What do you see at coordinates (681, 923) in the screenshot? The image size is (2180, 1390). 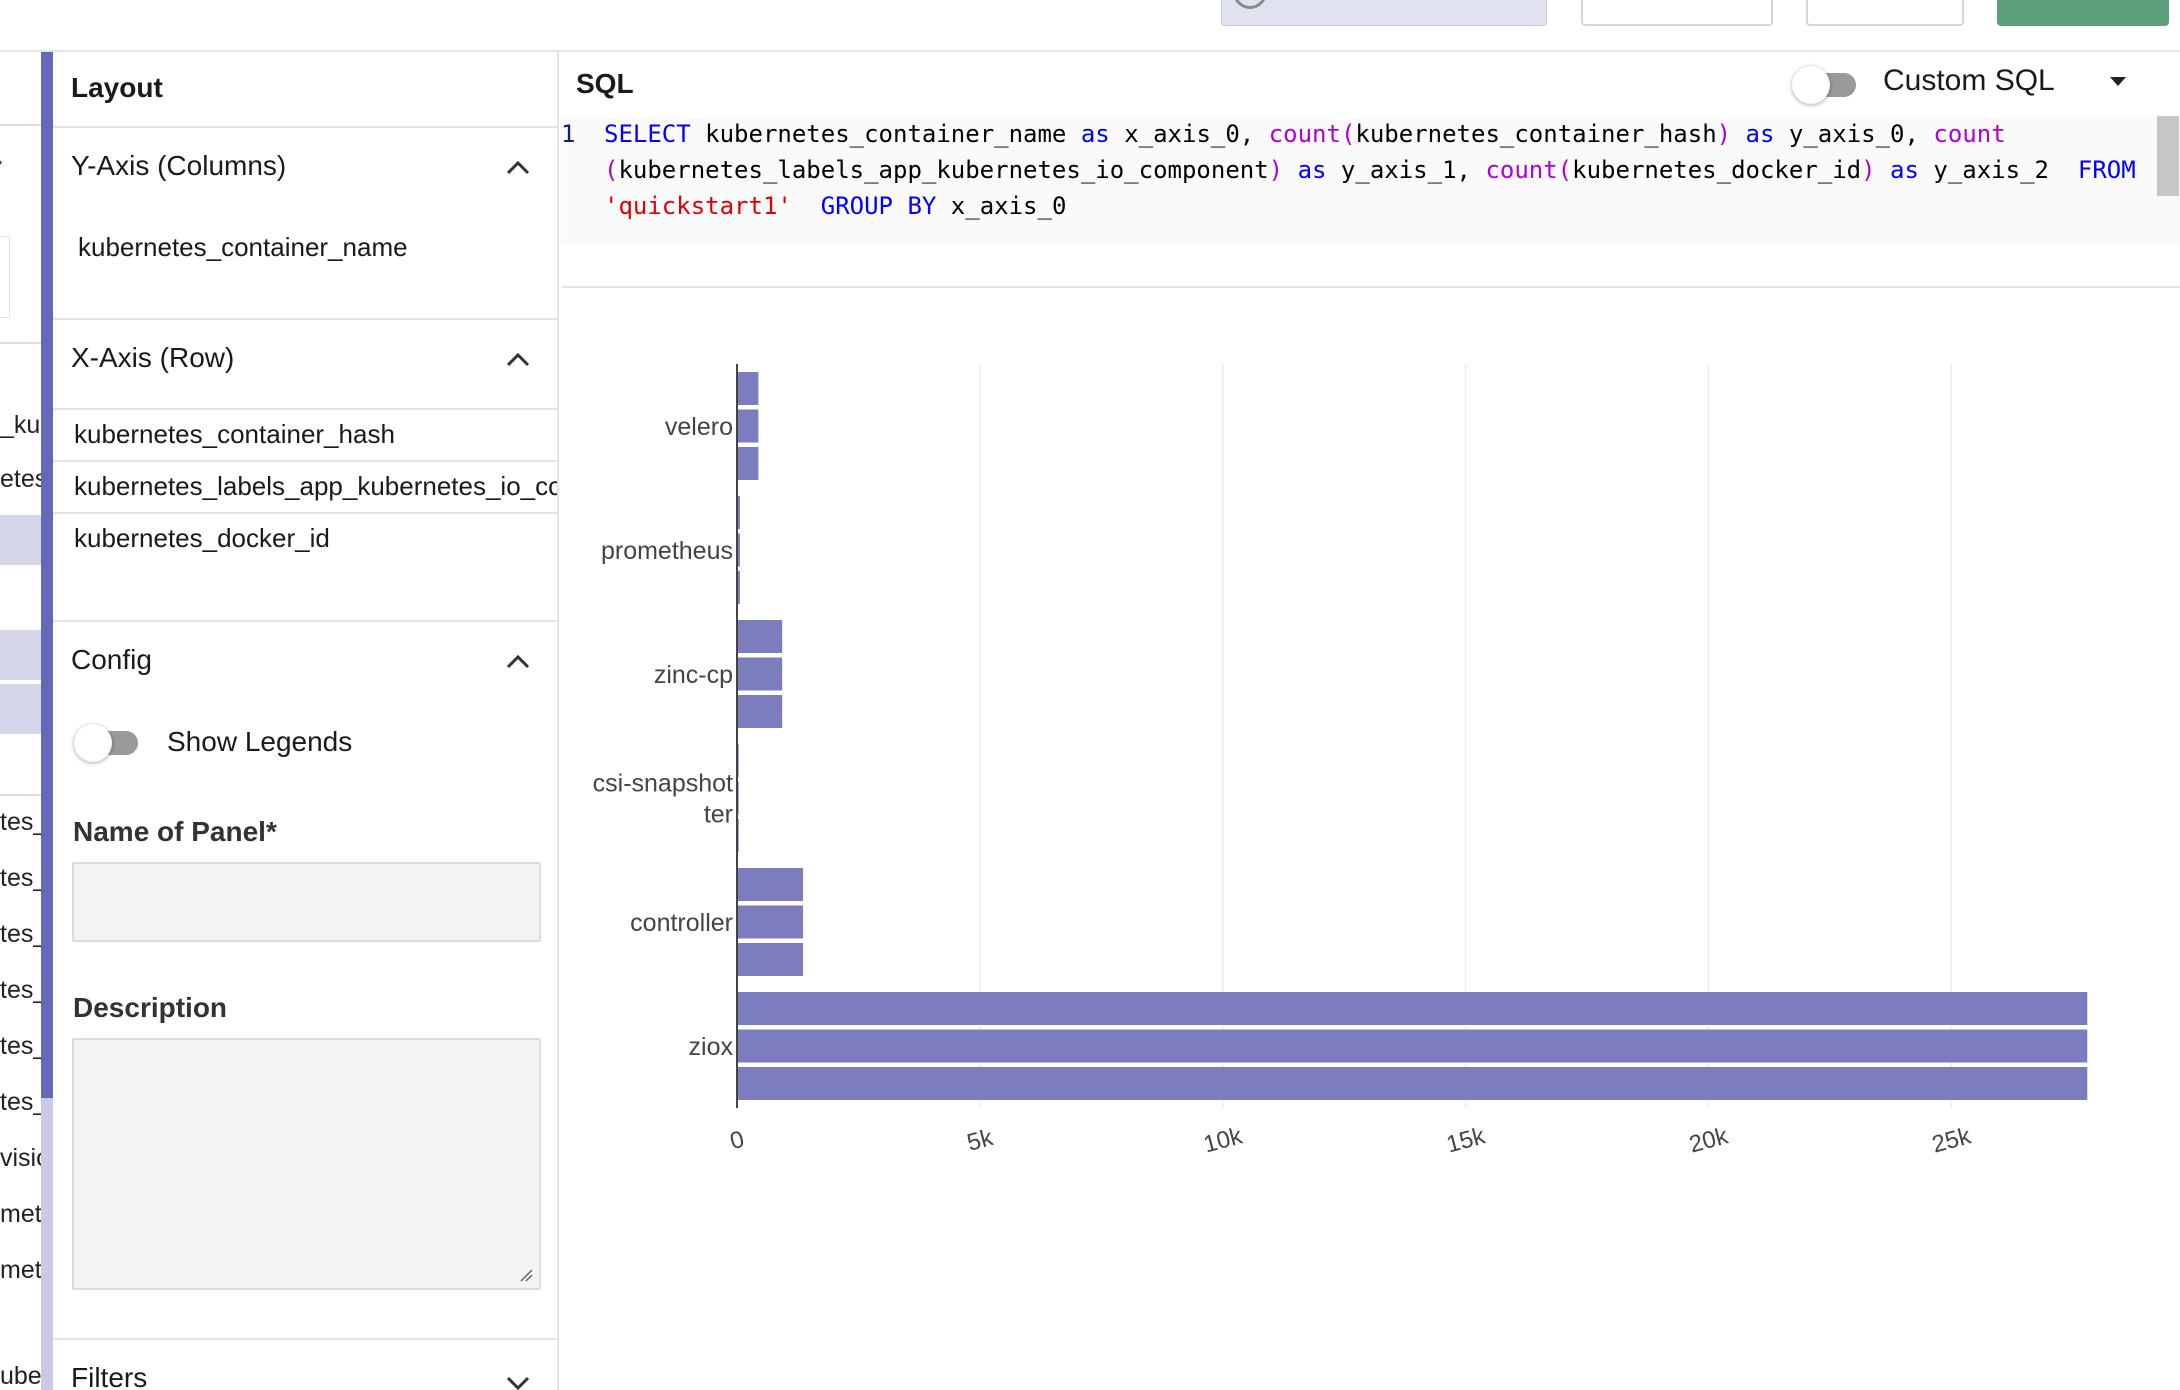 I see `category-label: controller` at bounding box center [681, 923].